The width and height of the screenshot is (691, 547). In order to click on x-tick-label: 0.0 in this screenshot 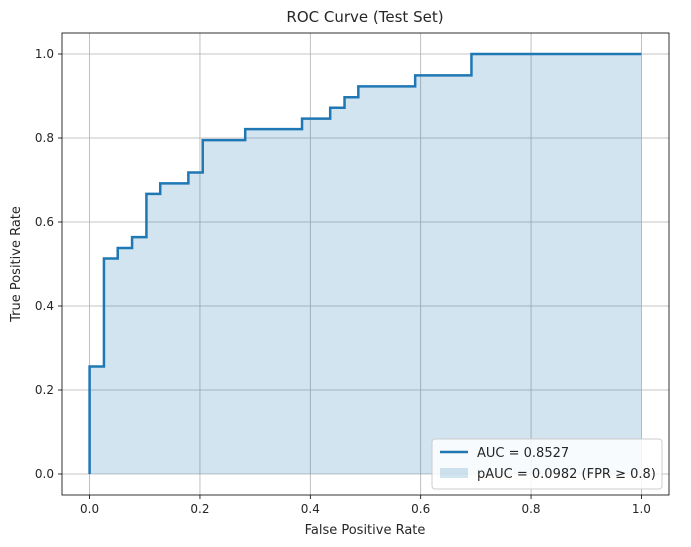, I will do `click(89, 509)`.